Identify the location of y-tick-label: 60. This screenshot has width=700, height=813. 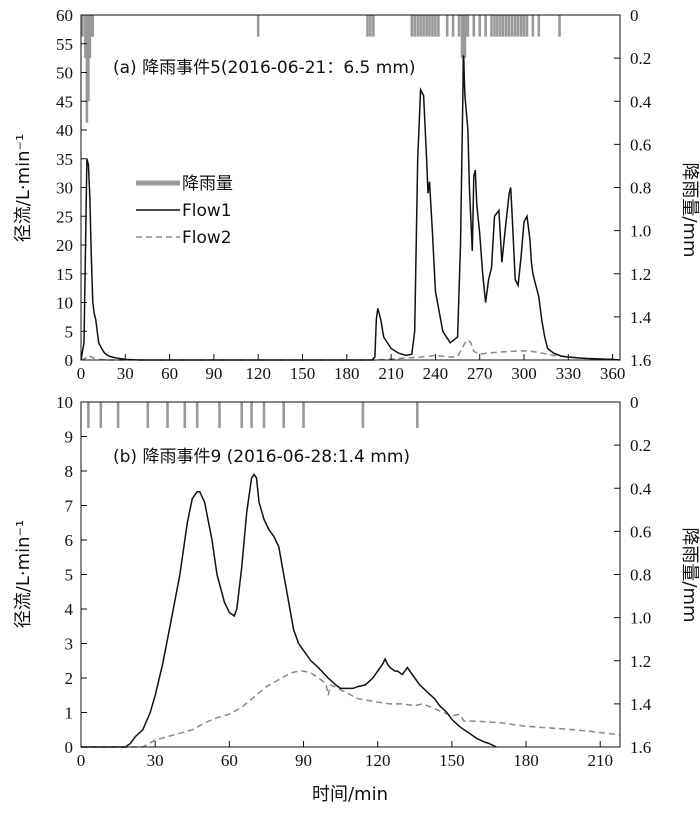
(64, 15).